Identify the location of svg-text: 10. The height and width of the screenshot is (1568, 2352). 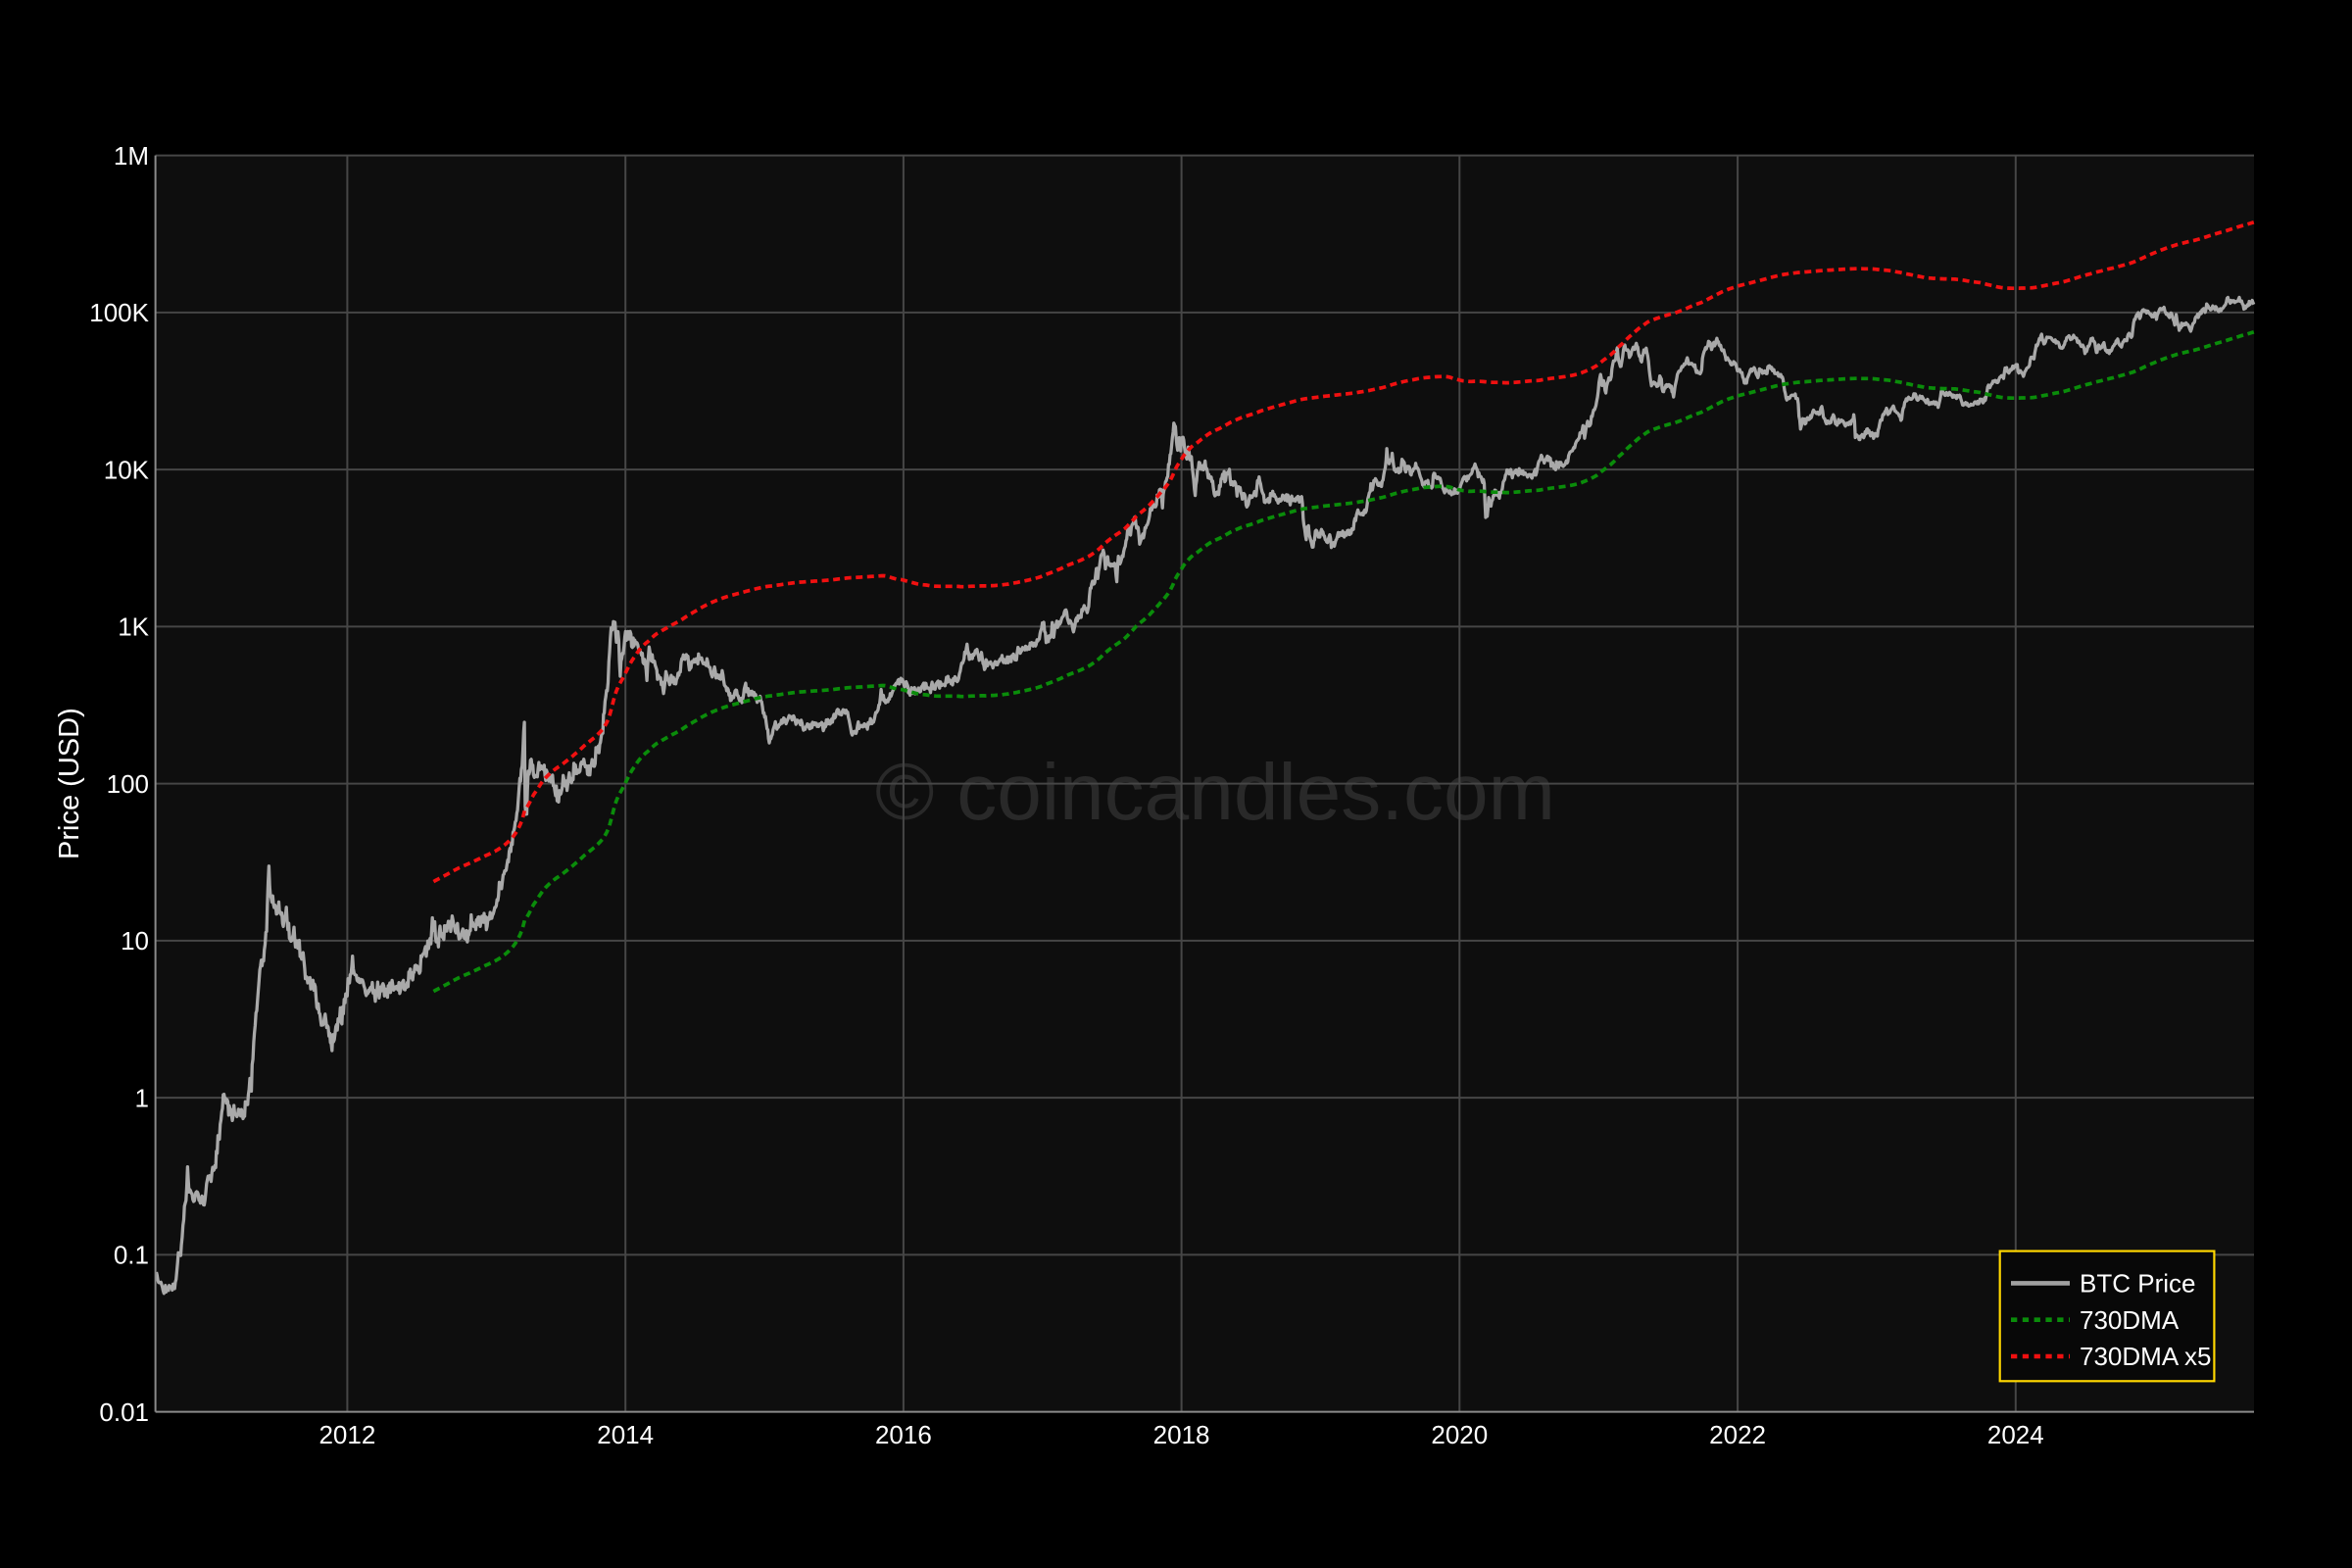
(135, 941).